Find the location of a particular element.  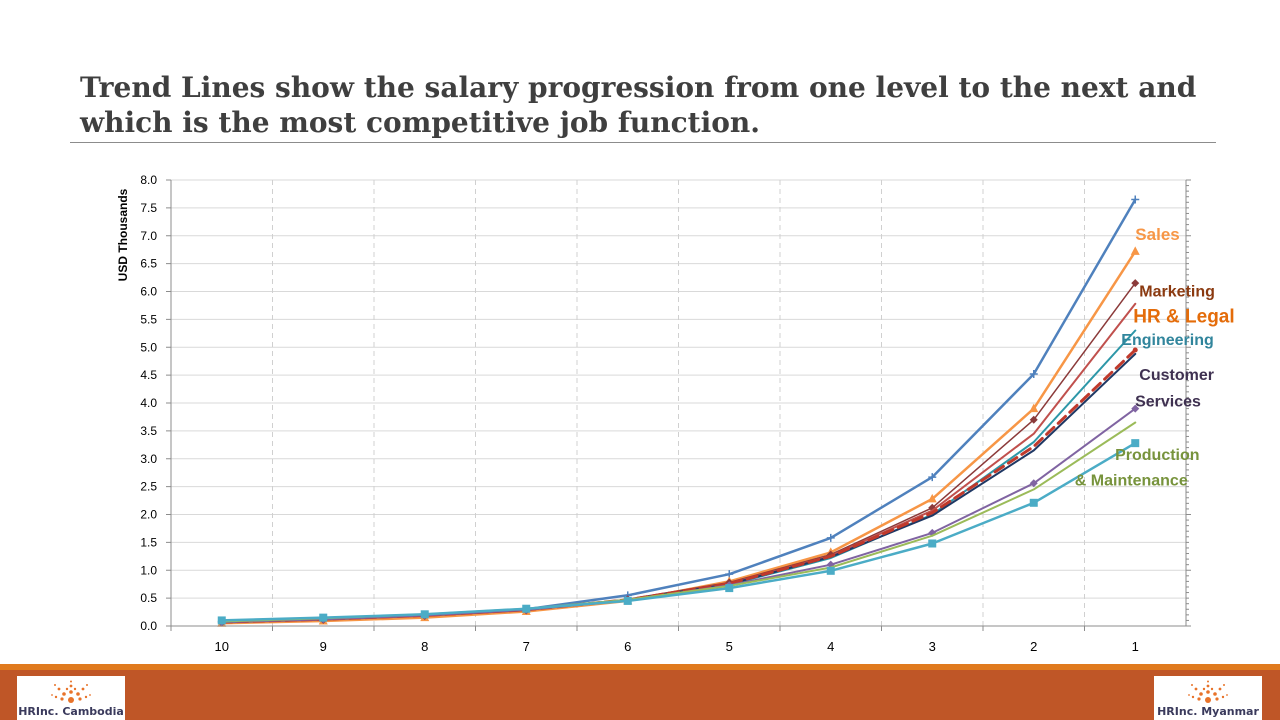

y-tick-label: 6.5 is located at coordinates (148, 264).